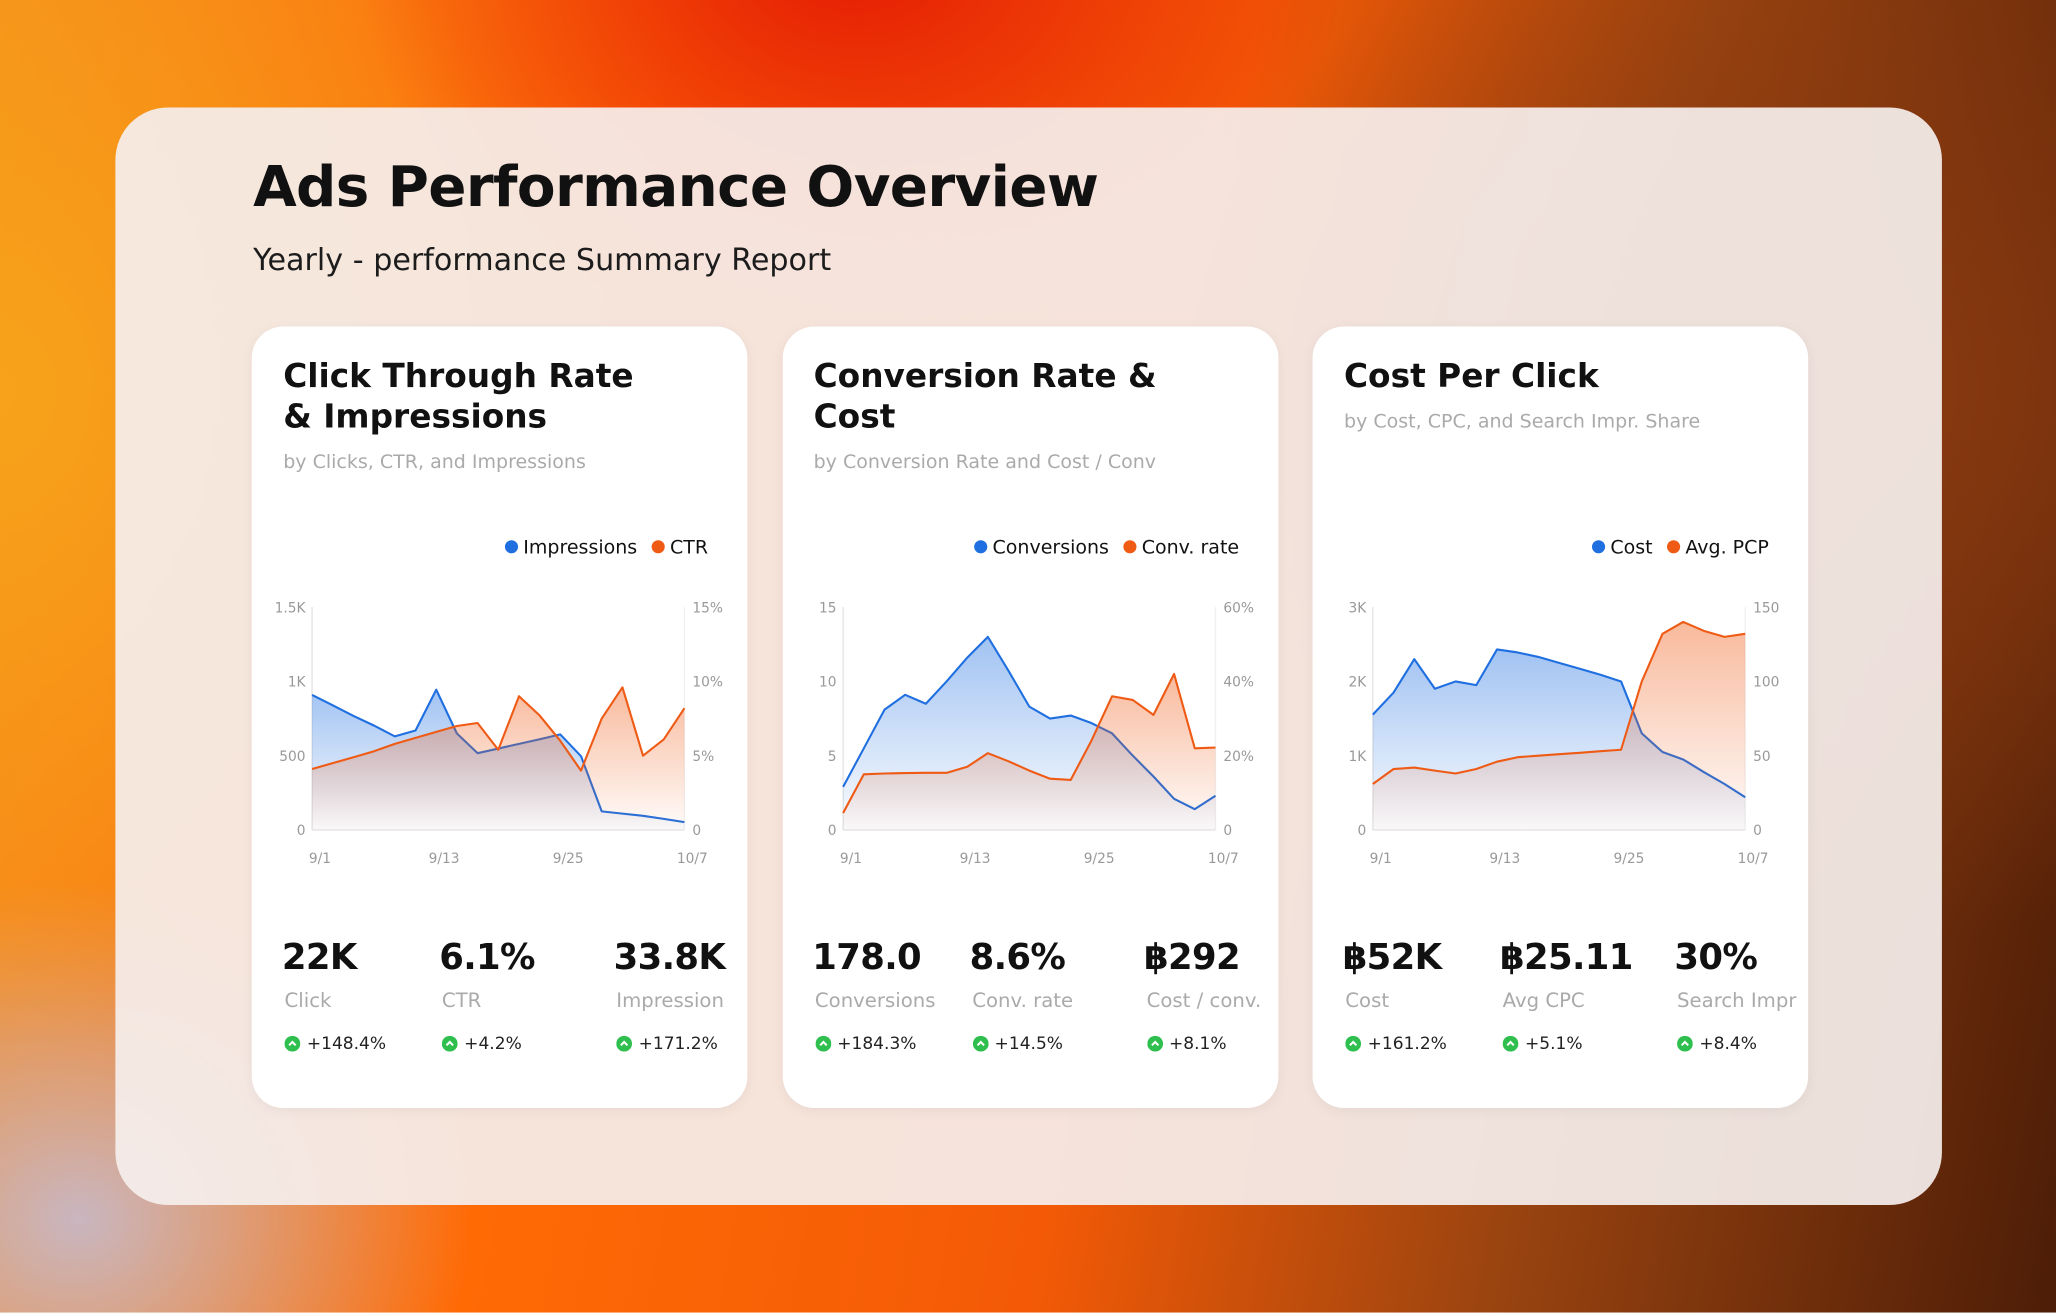  I want to click on stat-change: +171.2%, so click(667, 1044).